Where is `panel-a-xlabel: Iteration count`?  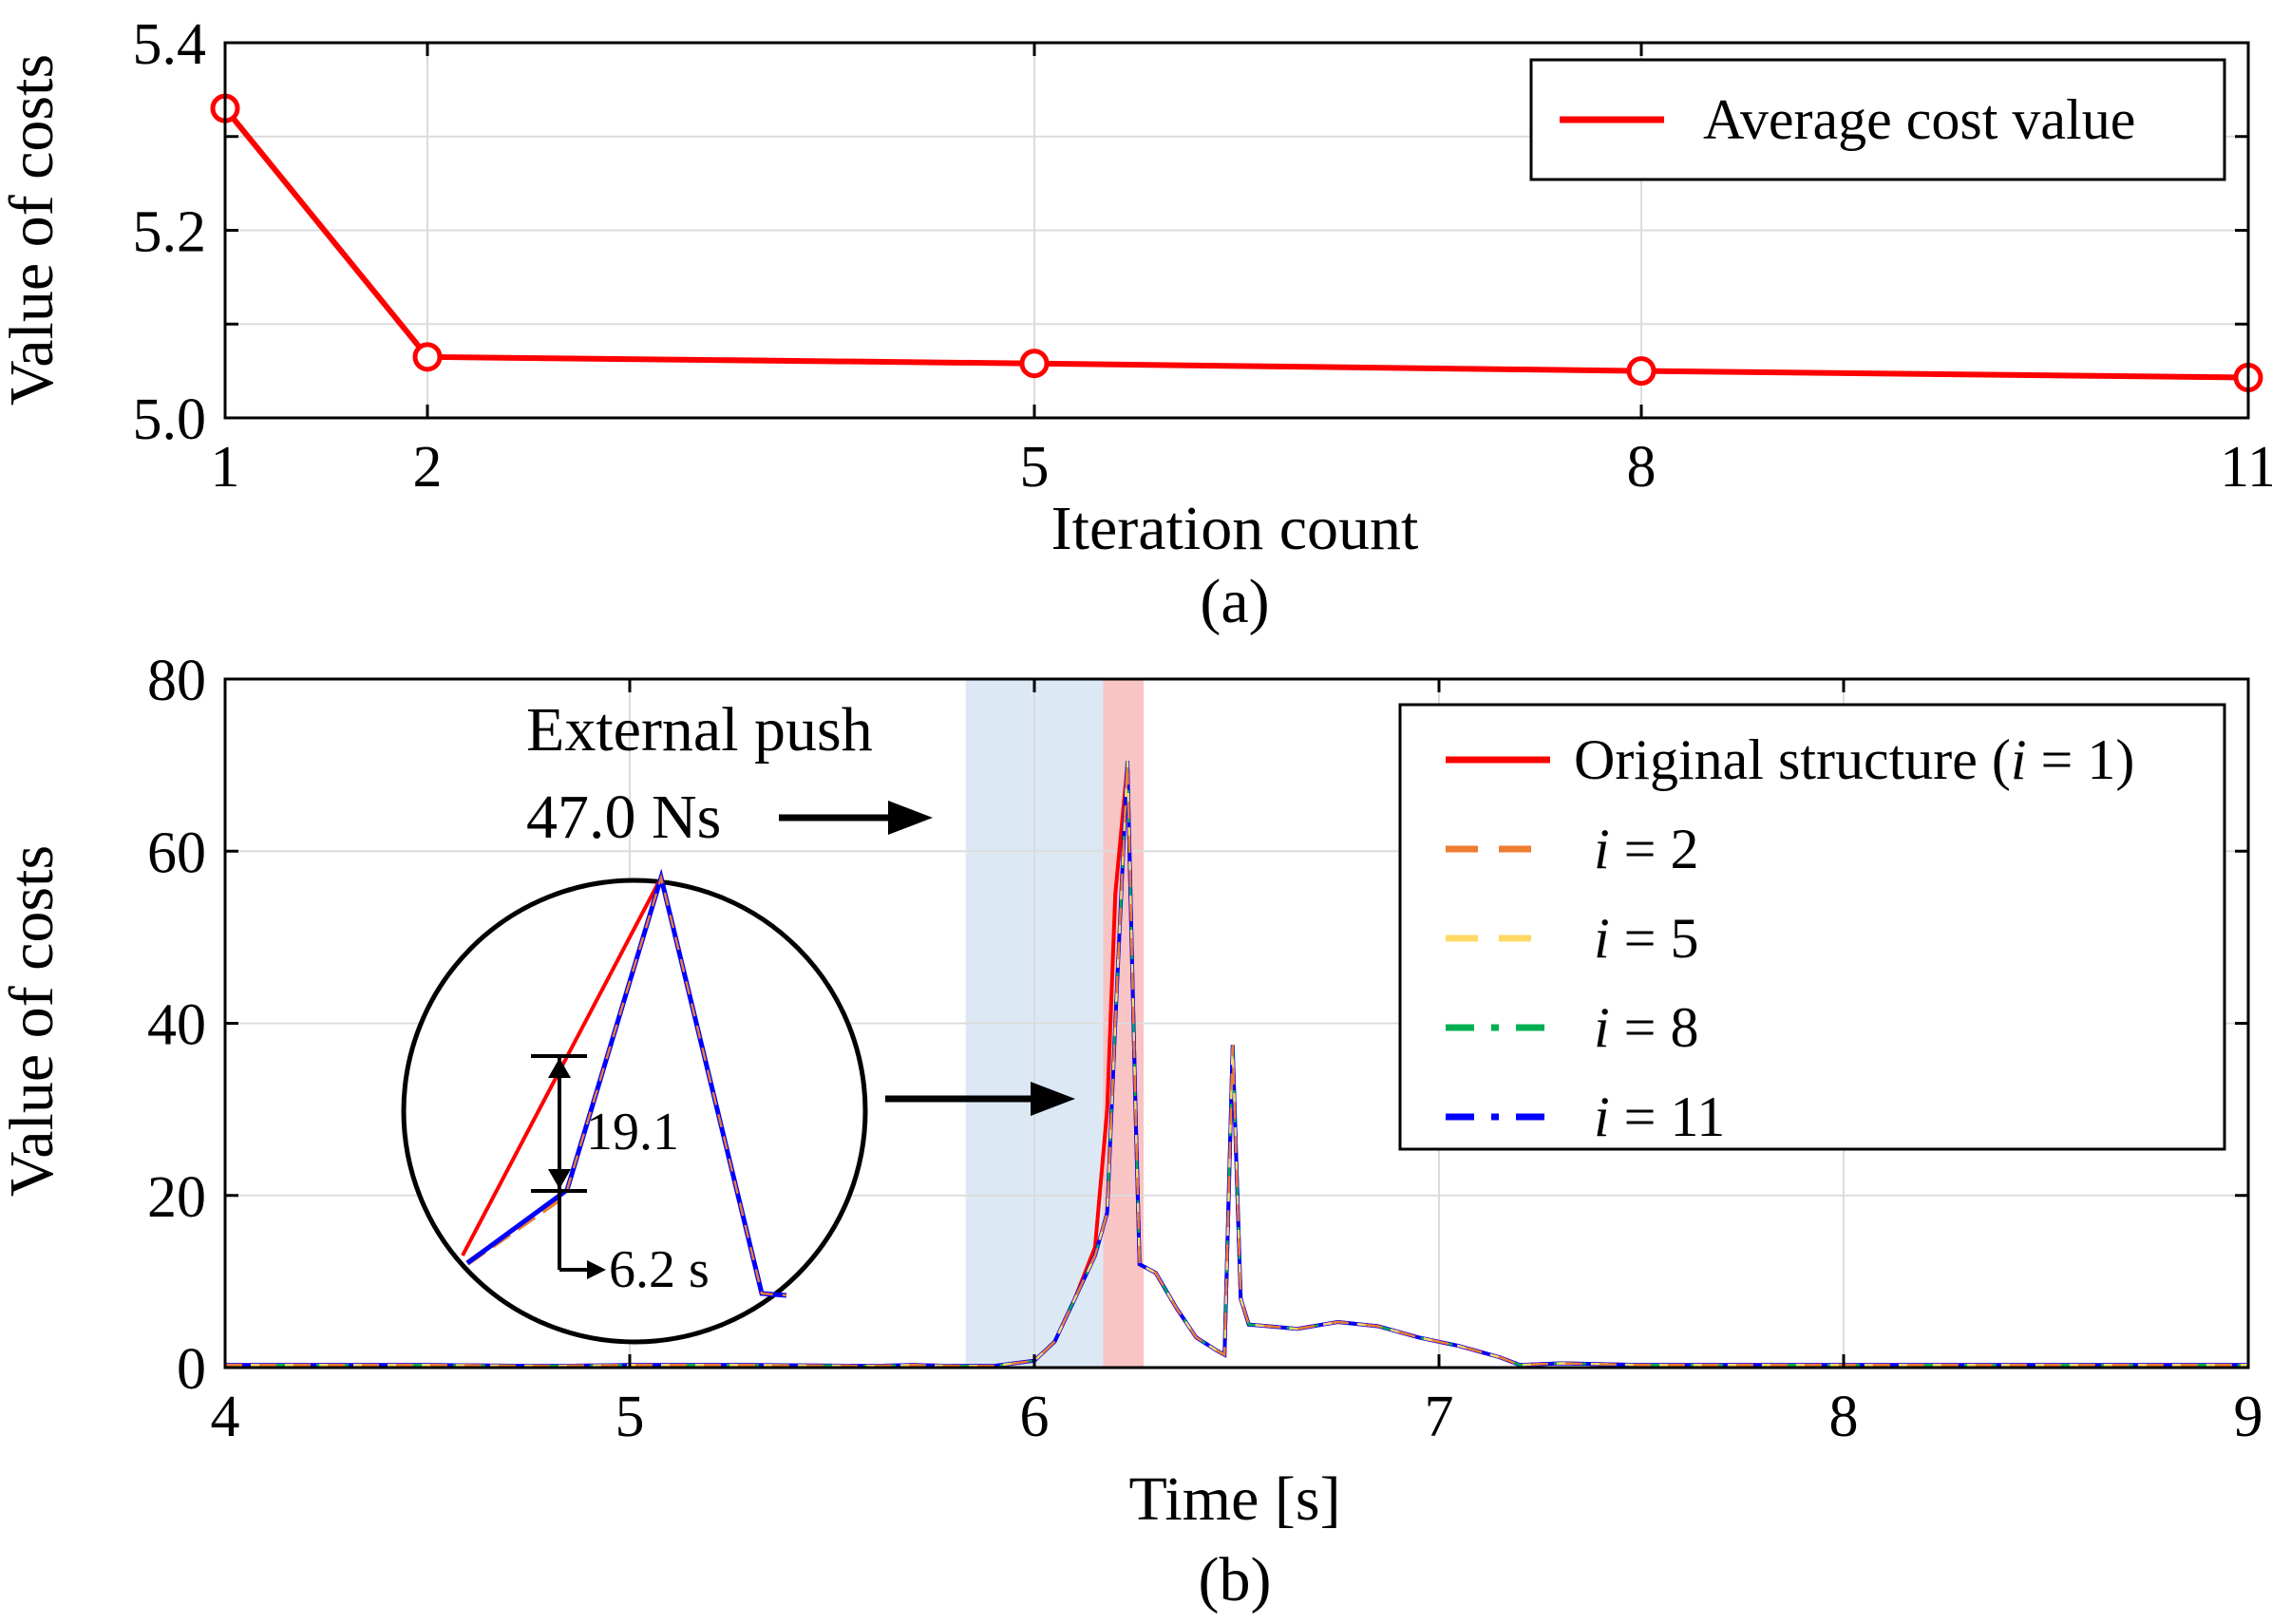
panel-a-xlabel: Iteration count is located at coordinates (1235, 528).